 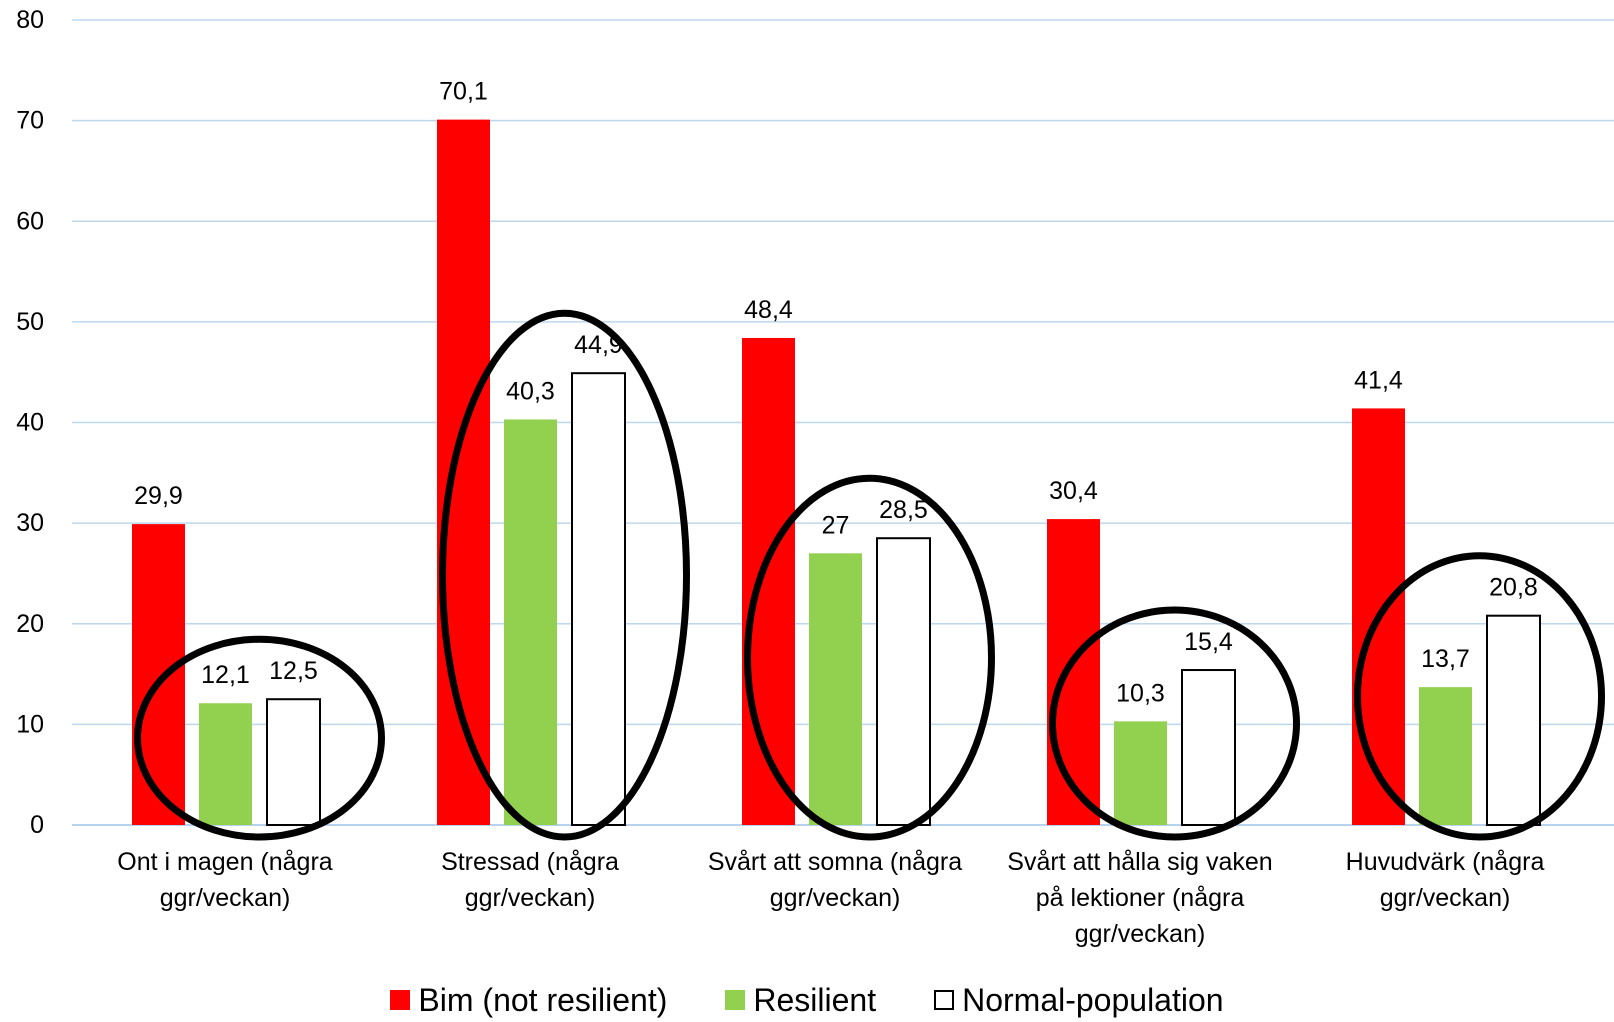 I want to click on y-tick-label: 60, so click(x=30, y=221).